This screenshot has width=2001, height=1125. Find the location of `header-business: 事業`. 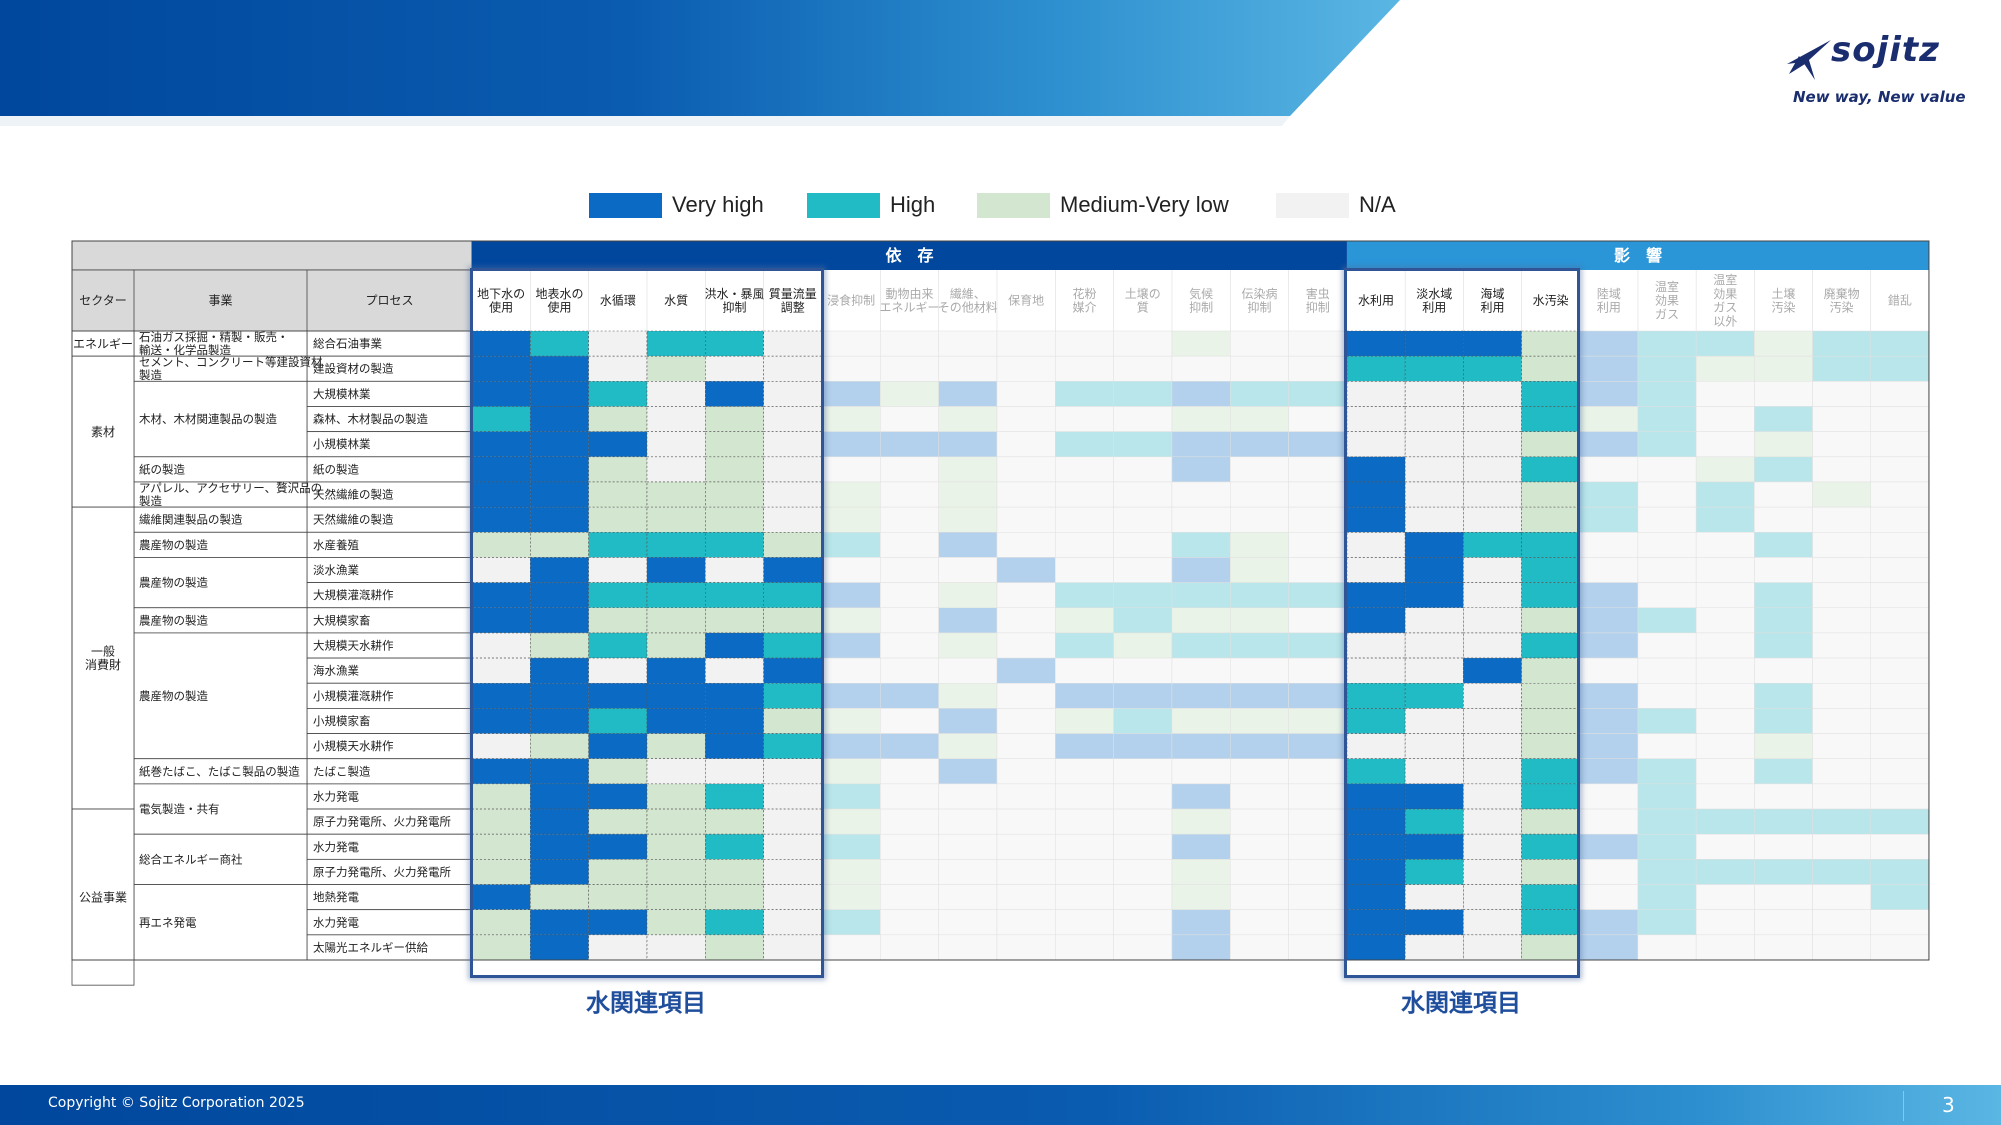

header-business: 事業 is located at coordinates (220, 301).